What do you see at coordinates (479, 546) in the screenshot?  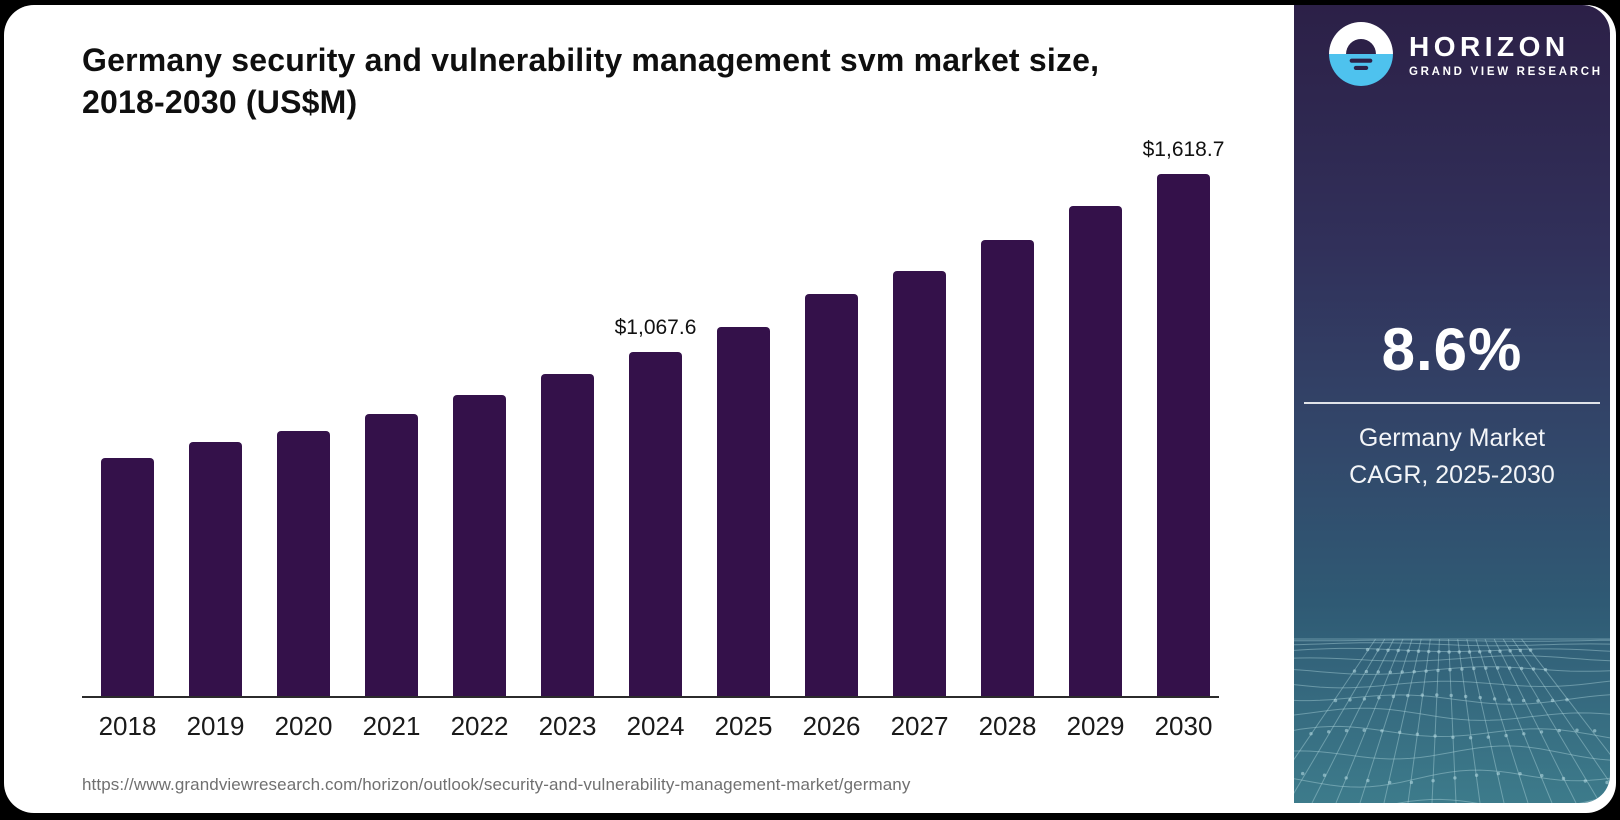 I see `bar-2022` at bounding box center [479, 546].